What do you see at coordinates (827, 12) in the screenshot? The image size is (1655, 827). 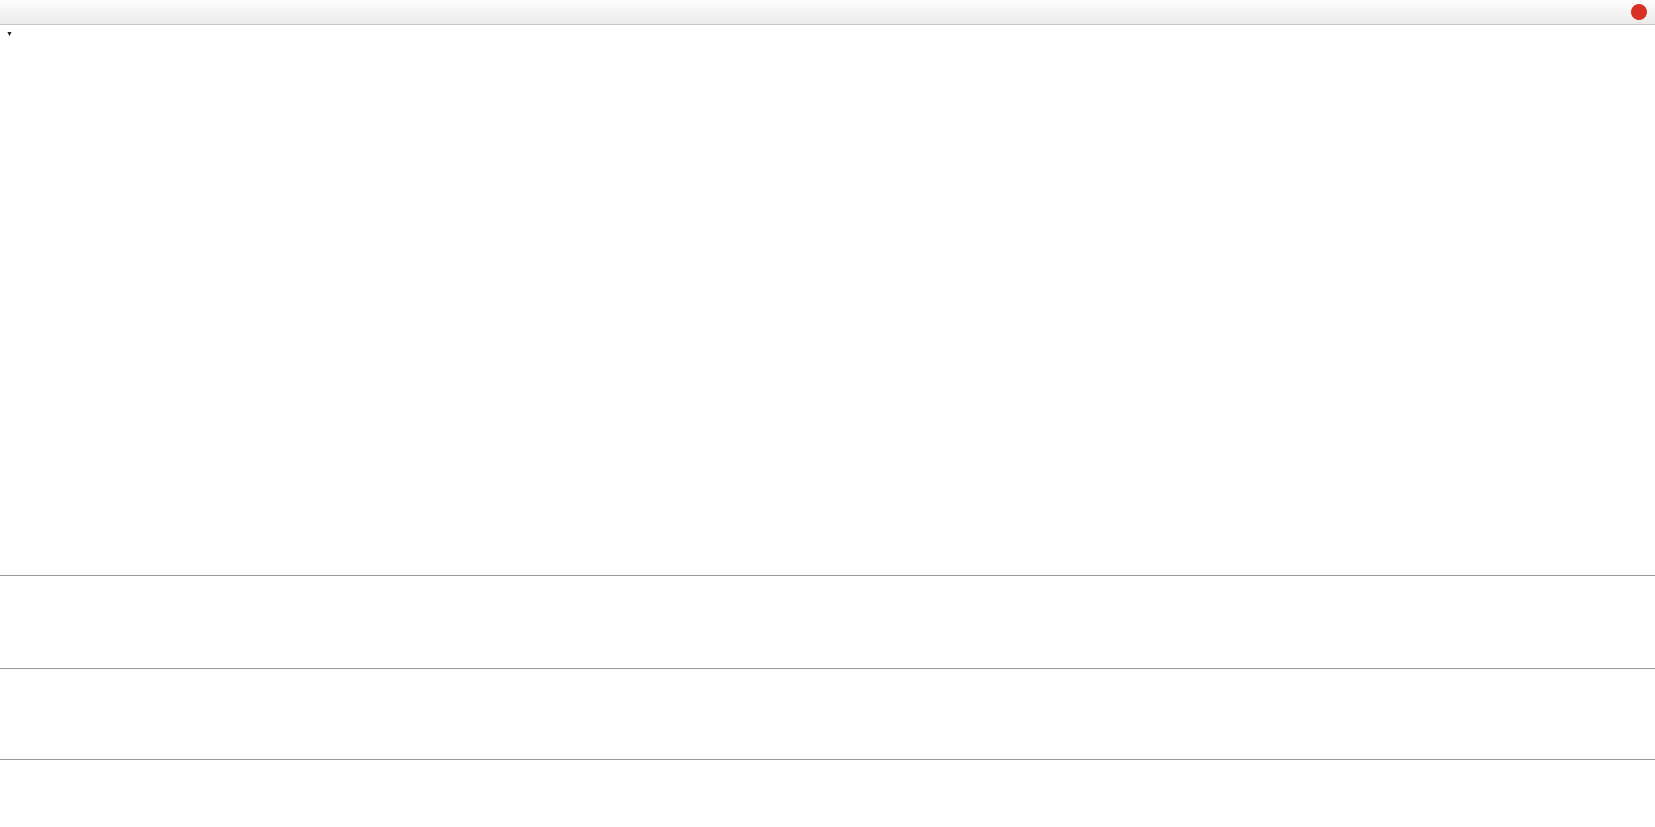 I see `toolbar` at bounding box center [827, 12].